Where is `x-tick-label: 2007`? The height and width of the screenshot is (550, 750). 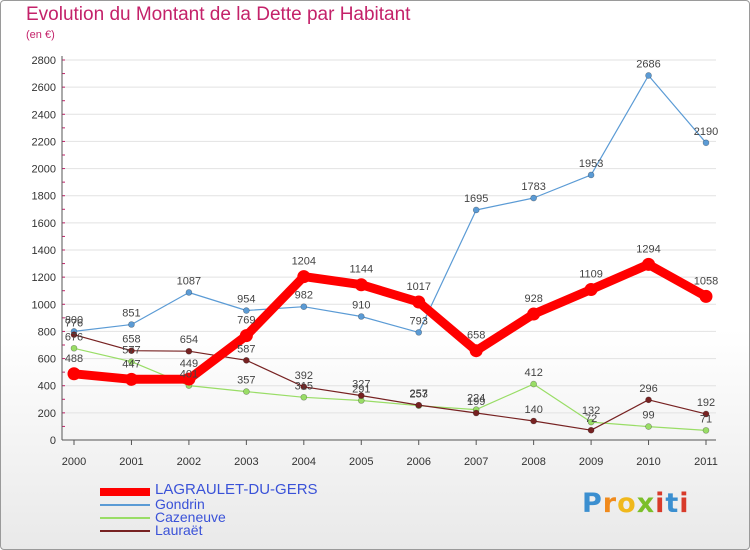 x-tick-label: 2007 is located at coordinates (476, 462).